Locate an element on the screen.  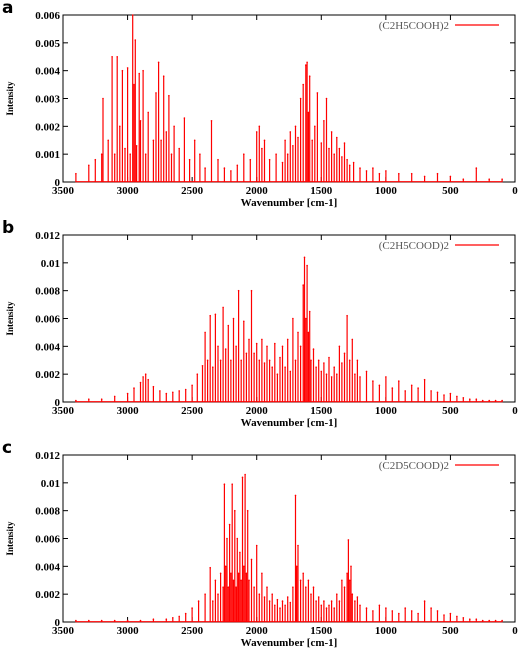
x-tick-label: 1500 is located at coordinates (321, 411).